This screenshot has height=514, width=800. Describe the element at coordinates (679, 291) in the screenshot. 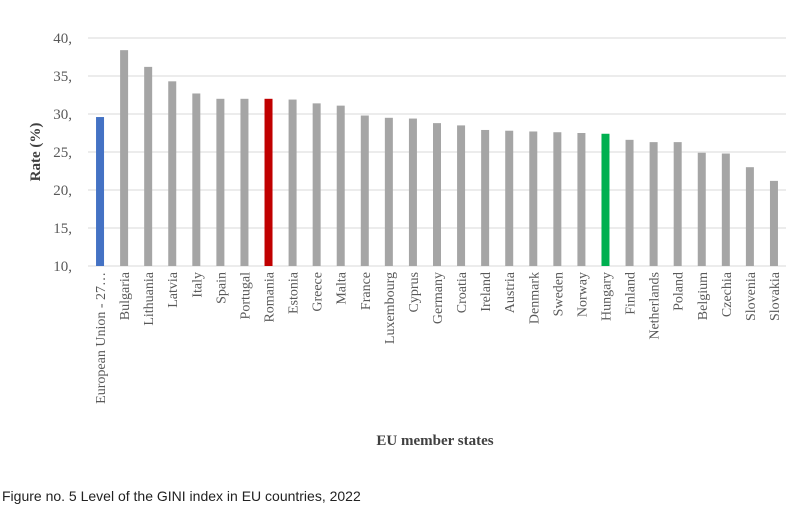

I see `x-tick-label: Poland` at that location.